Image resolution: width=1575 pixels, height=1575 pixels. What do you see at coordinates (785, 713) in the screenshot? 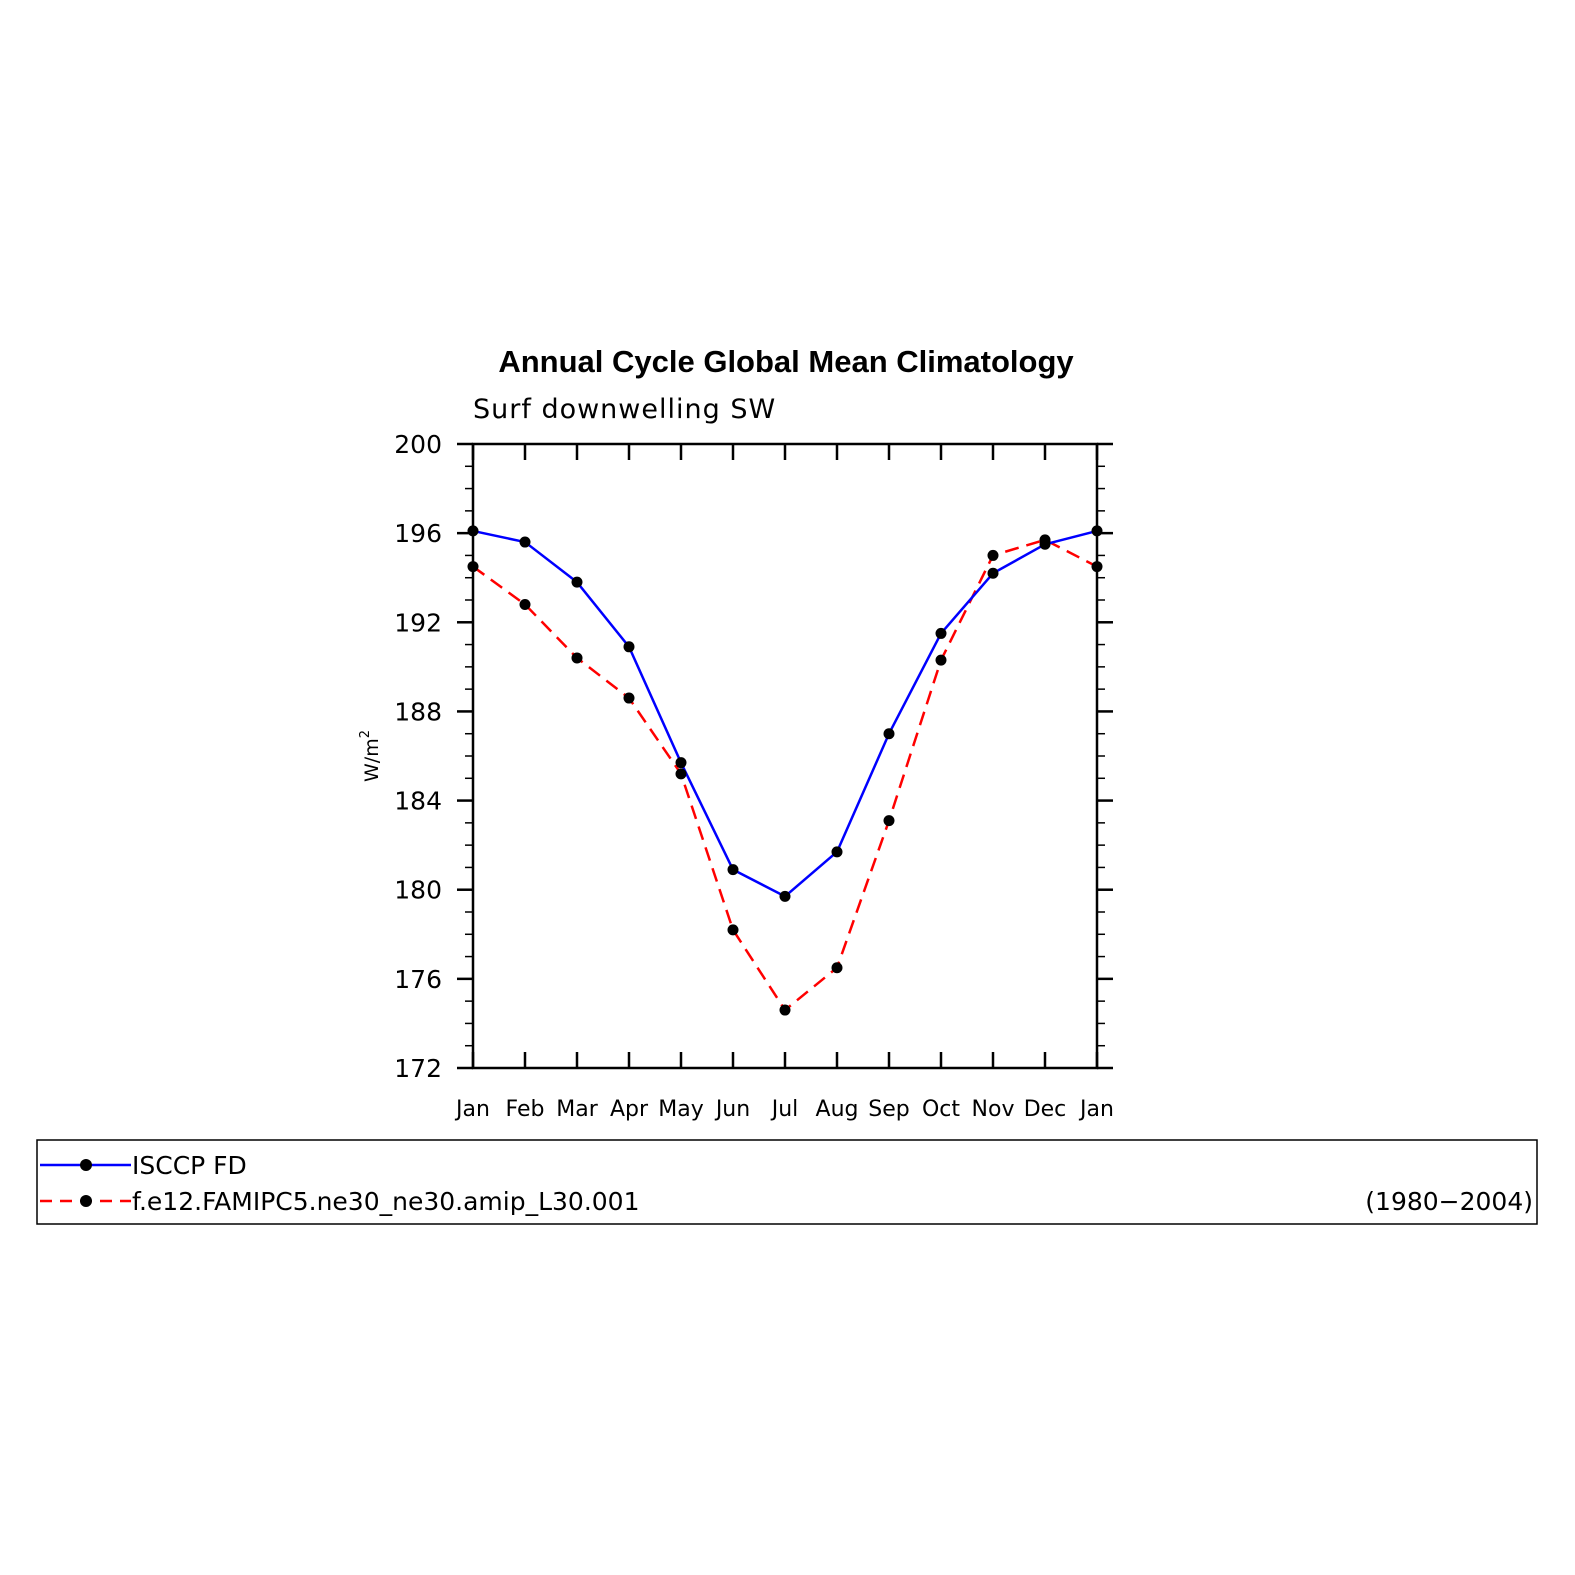
I see `series-line-isccp` at bounding box center [785, 713].